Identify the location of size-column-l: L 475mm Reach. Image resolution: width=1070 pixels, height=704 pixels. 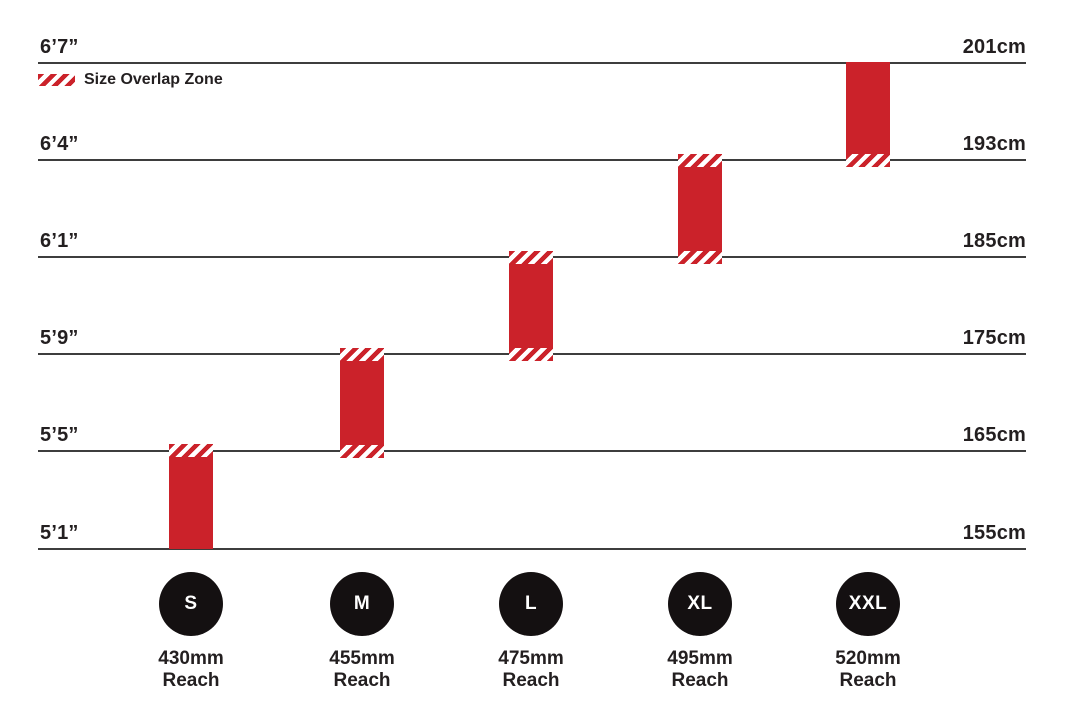
(531, 632).